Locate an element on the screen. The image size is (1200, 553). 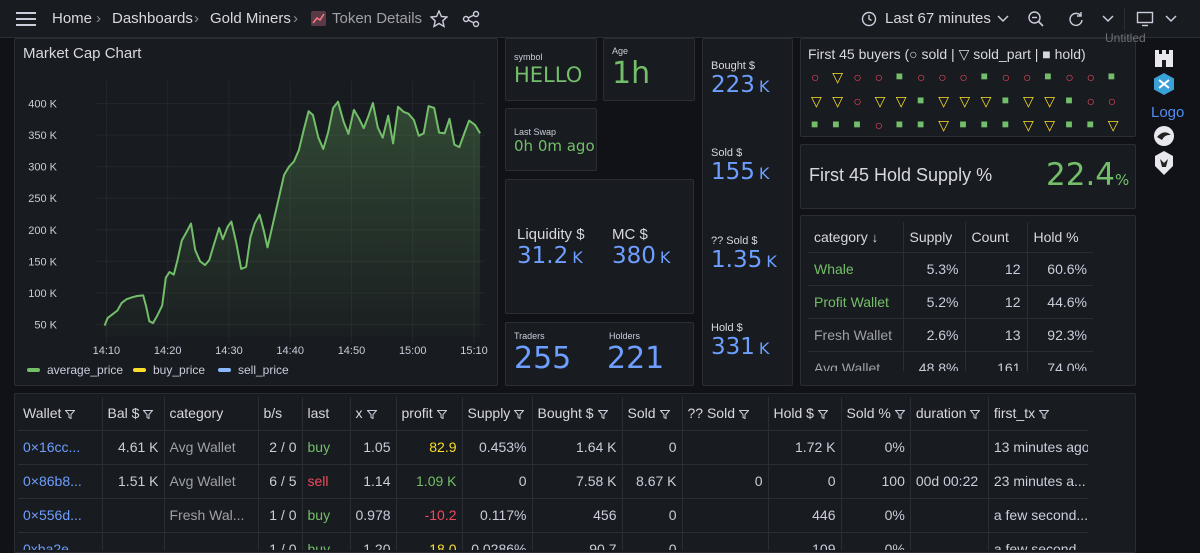
refresh-icon is located at coordinates (1076, 19).